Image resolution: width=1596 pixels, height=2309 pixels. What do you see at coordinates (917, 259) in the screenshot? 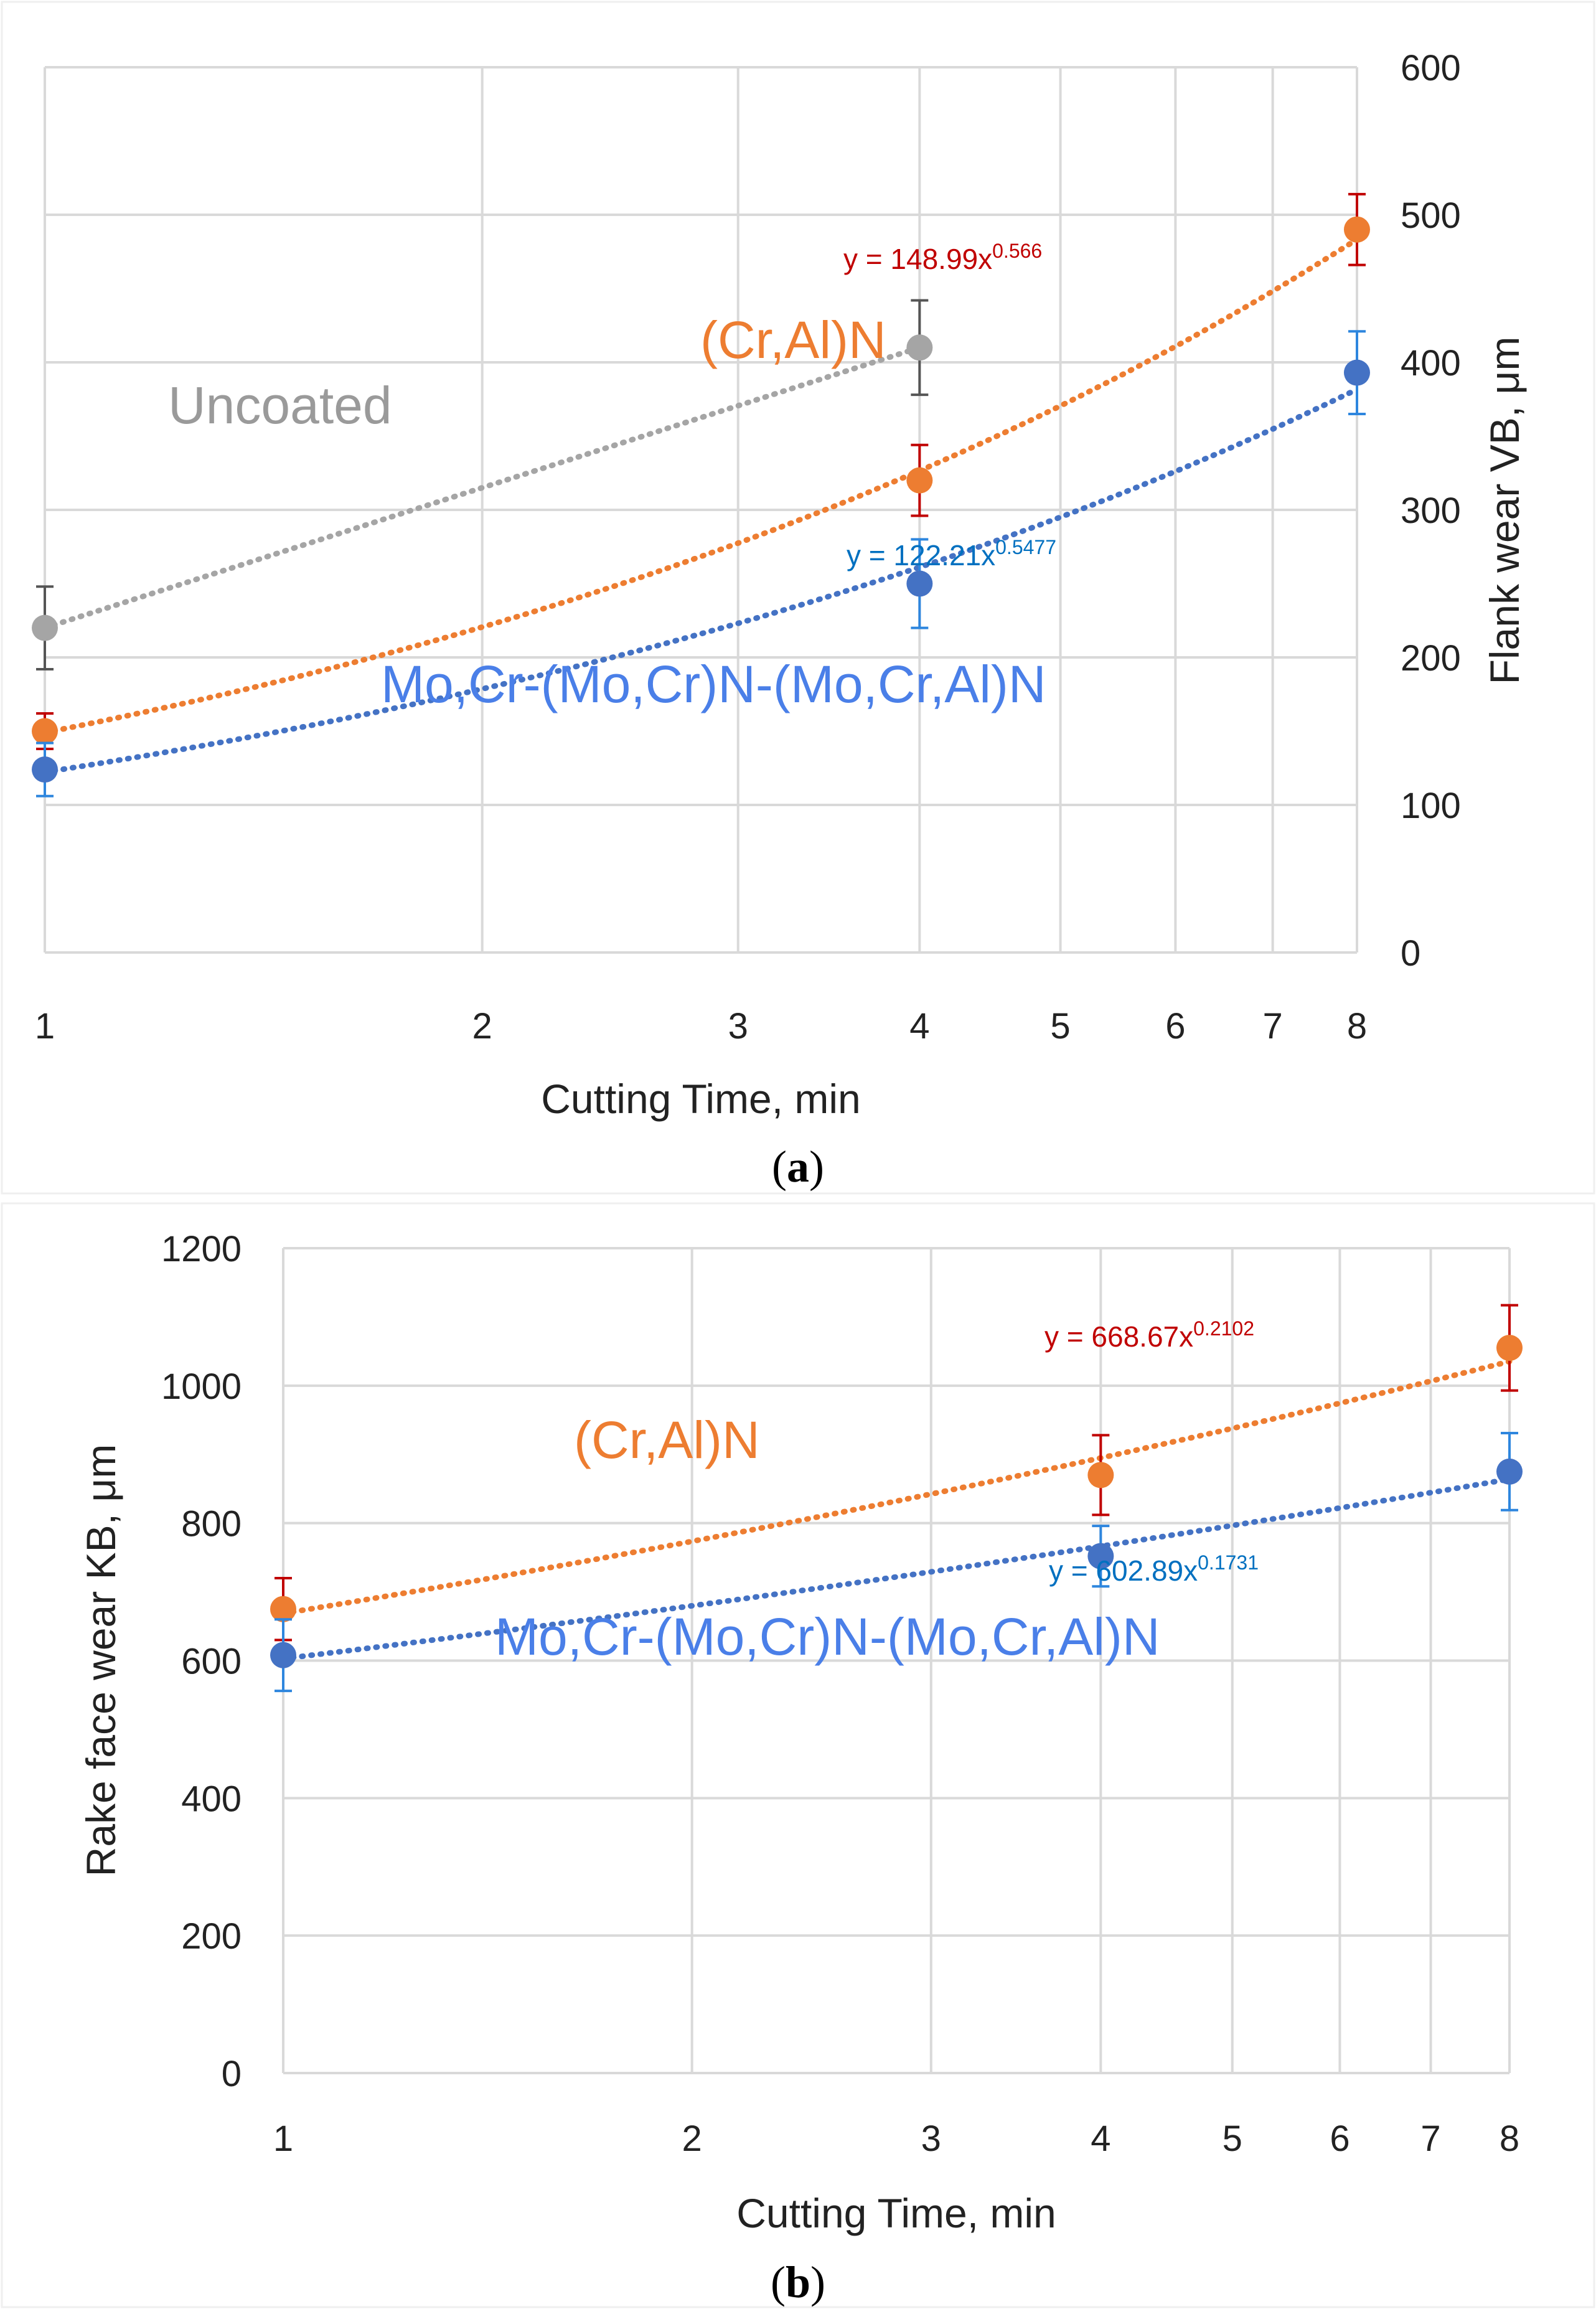
I see `equation-base: y = 148.99x` at bounding box center [917, 259].